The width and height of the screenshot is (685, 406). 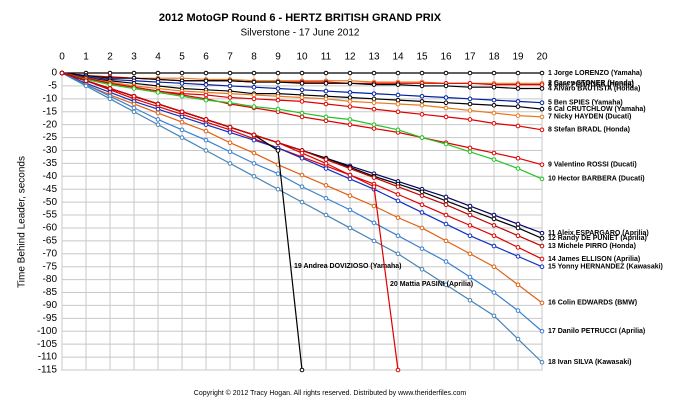 What do you see at coordinates (47, 331) in the screenshot?
I see `y-tick-label: -100` at bounding box center [47, 331].